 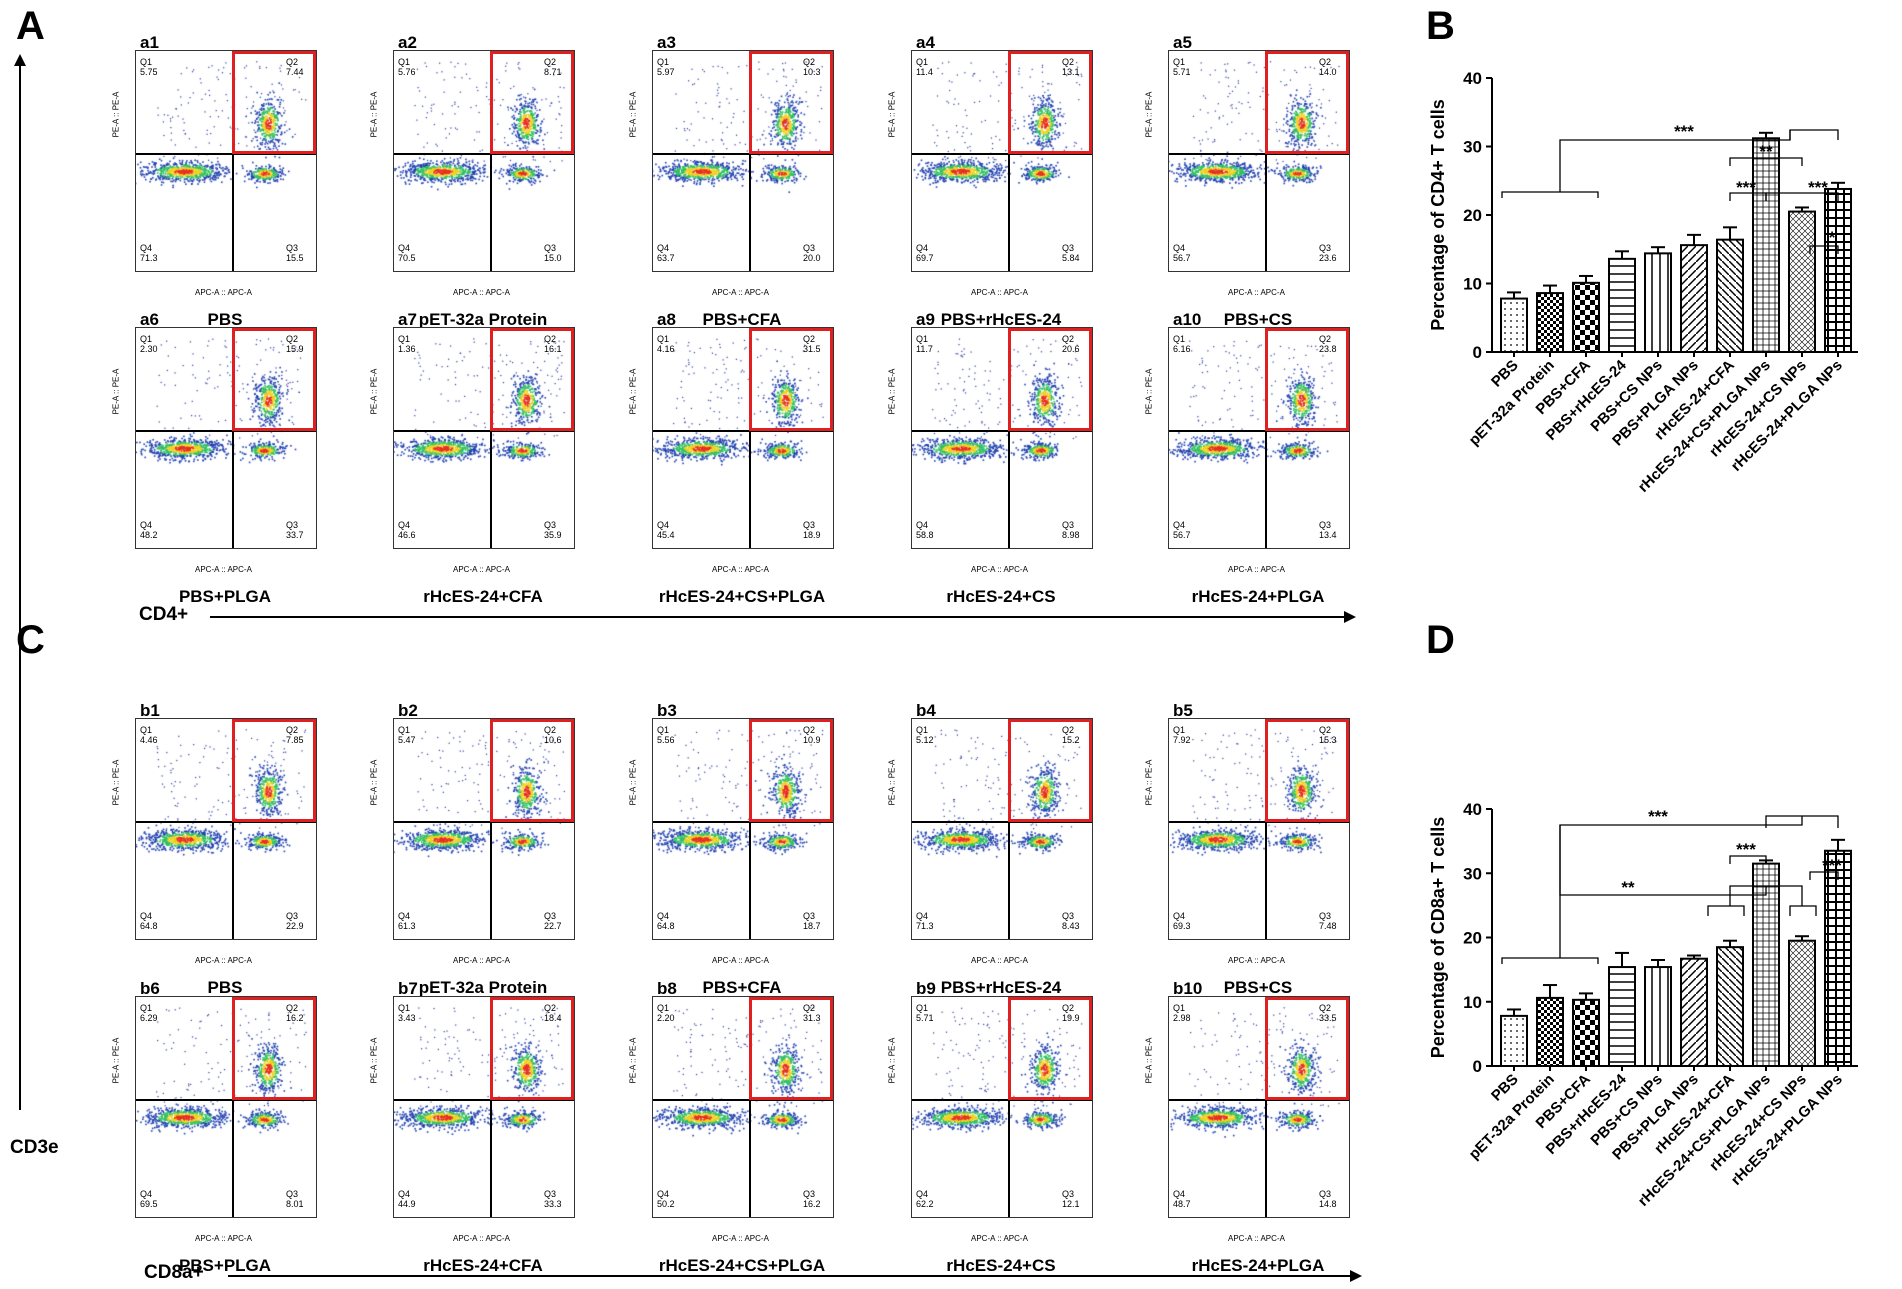 I want to click on q4-value: Q4 69.5, so click(x=149, y=1199).